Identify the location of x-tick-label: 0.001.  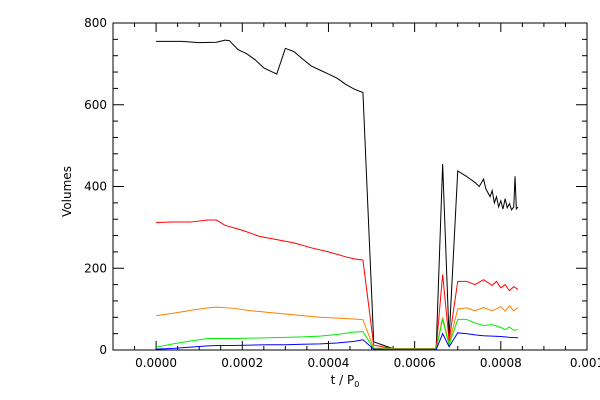
(585, 363).